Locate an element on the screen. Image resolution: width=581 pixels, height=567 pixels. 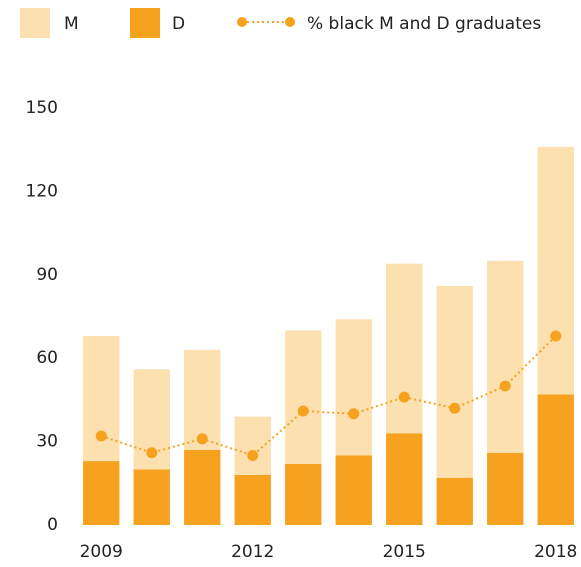
x-tick-label: 2015 is located at coordinates (404, 552).